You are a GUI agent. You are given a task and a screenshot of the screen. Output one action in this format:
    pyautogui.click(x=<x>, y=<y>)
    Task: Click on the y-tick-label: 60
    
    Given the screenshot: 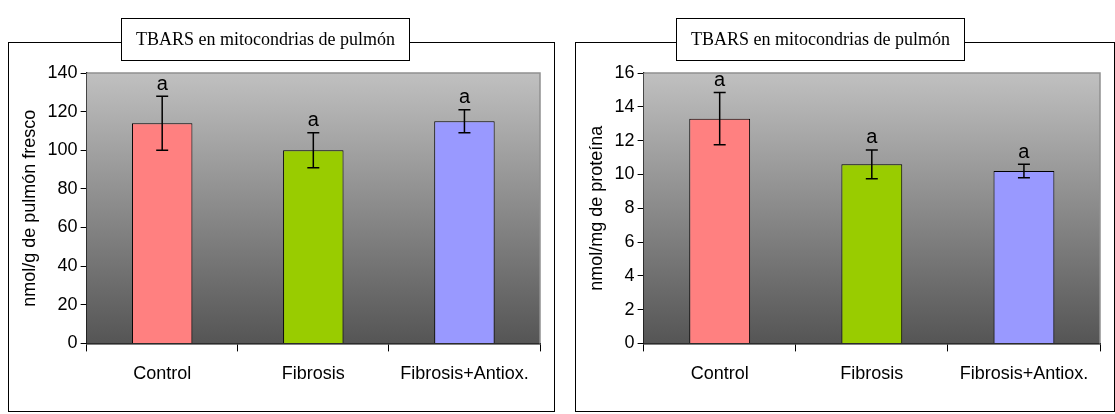 What is the action you would take?
    pyautogui.click(x=67, y=226)
    